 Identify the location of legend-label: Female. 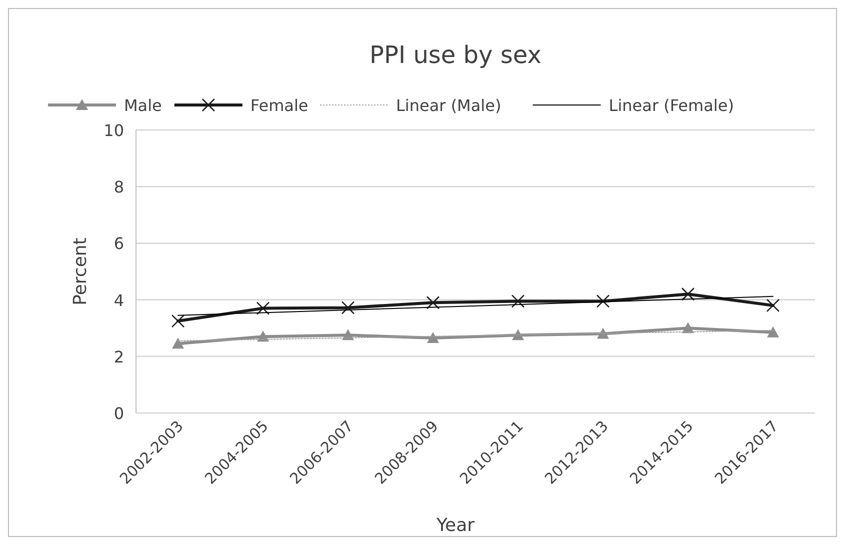
(279, 105).